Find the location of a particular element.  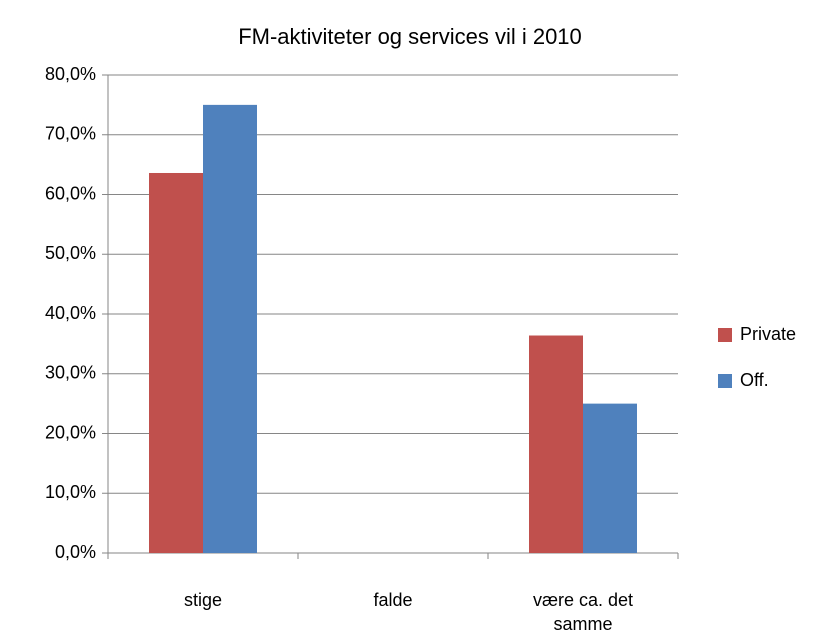

legend-label: Private is located at coordinates (768, 334).